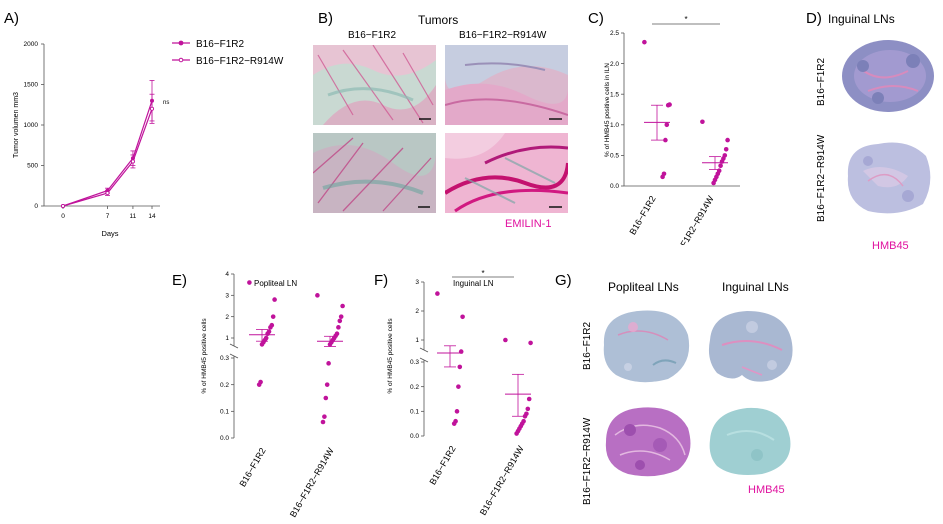 This screenshot has height=524, width=943. What do you see at coordinates (502, 480) in the screenshot?
I see `panel-f-cat-2: B16−F1R2−R914W` at bounding box center [502, 480].